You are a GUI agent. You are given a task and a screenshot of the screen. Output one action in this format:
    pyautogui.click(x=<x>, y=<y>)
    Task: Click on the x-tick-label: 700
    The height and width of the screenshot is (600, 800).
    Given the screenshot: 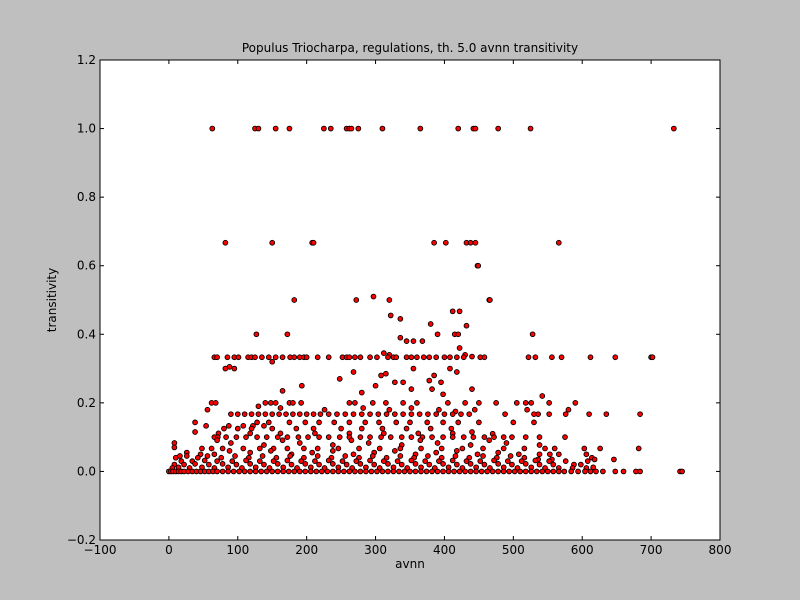 What is the action you would take?
    pyautogui.click(x=651, y=550)
    